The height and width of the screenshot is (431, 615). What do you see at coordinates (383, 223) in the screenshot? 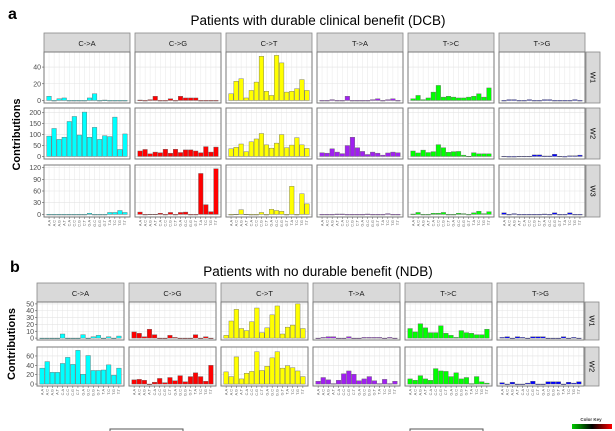
I see `x-tick-label: T.A` at bounding box center [383, 223].